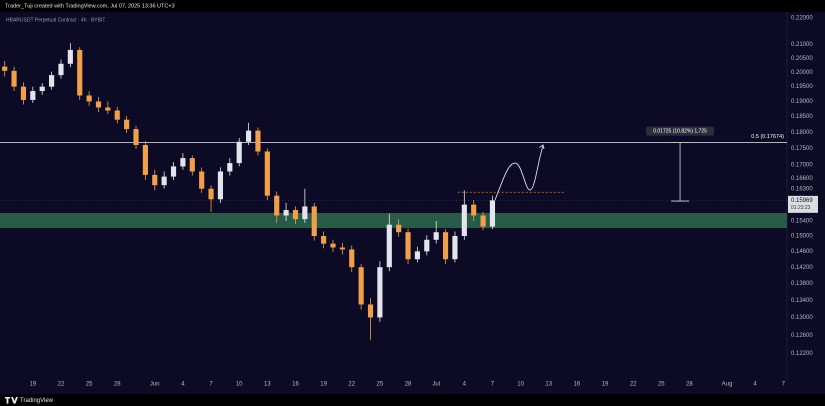 Image resolution: width=825 pixels, height=406 pixels. What do you see at coordinates (802, 179) in the screenshot?
I see `y-tick-label: 0.16600` at bounding box center [802, 179].